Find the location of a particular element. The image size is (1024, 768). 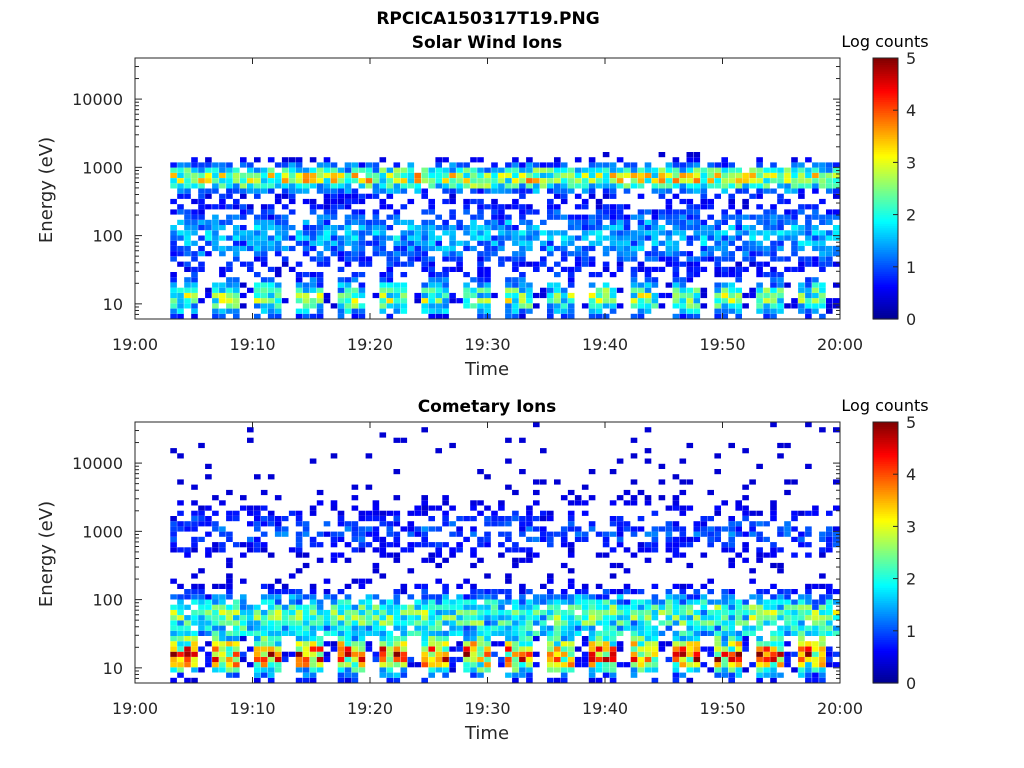

colorbar-tick-label: 4 is located at coordinates (911, 110).